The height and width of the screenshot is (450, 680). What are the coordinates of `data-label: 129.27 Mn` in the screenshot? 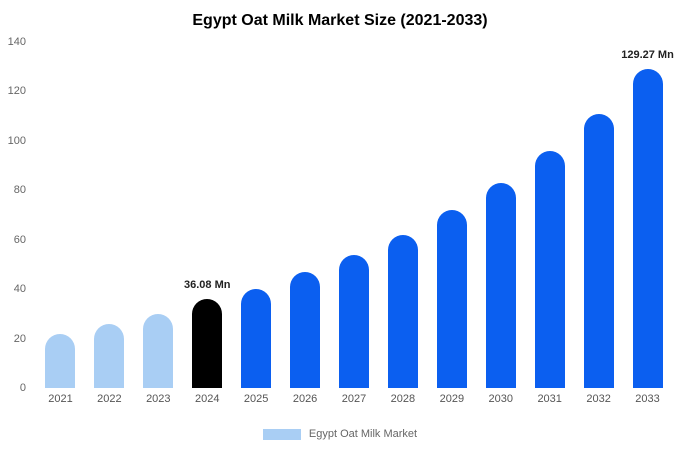 It's located at (647, 54).